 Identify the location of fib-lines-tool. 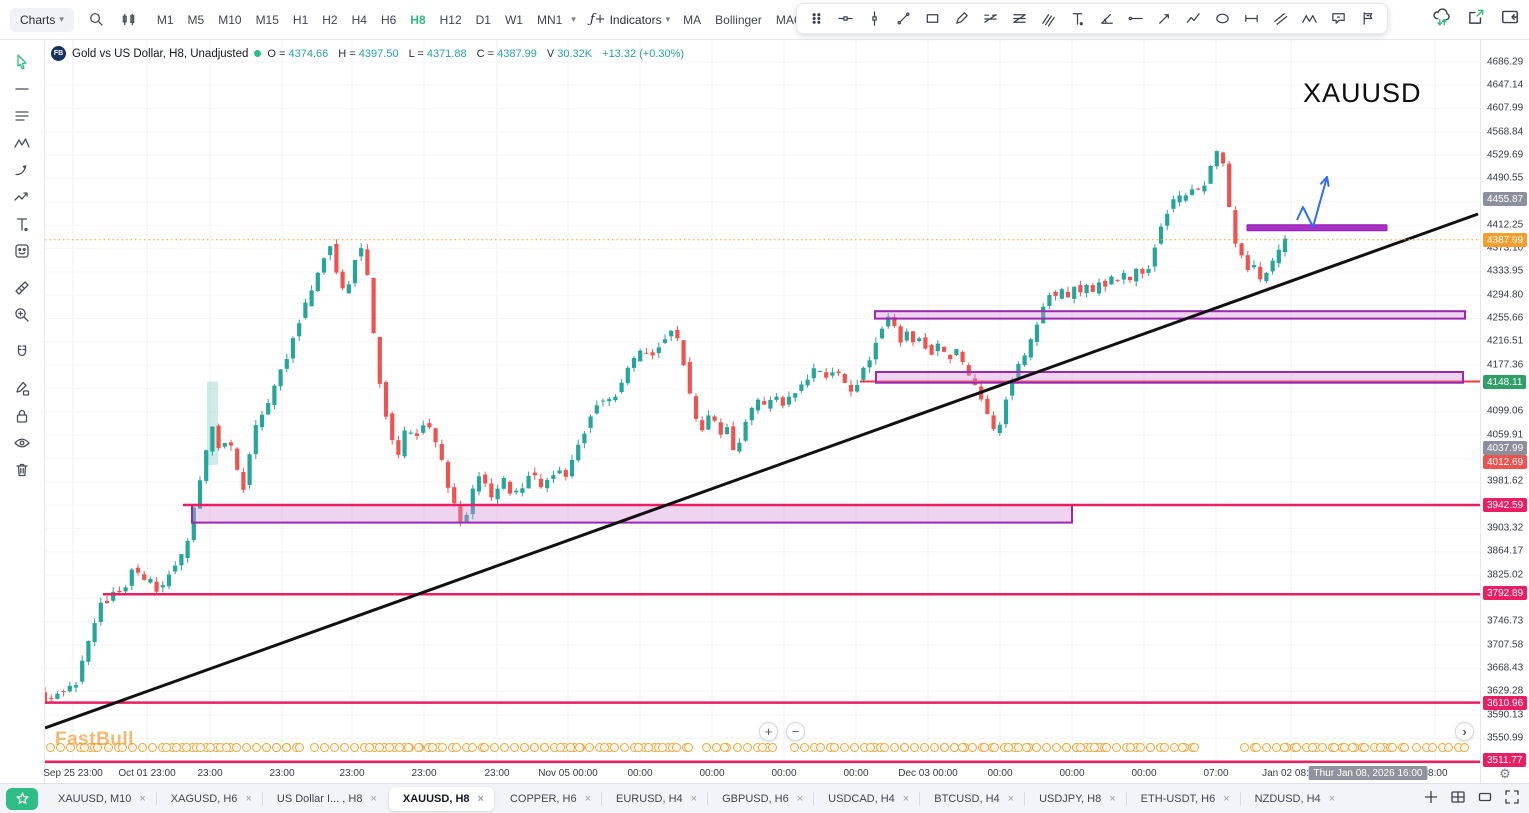
(22, 115).